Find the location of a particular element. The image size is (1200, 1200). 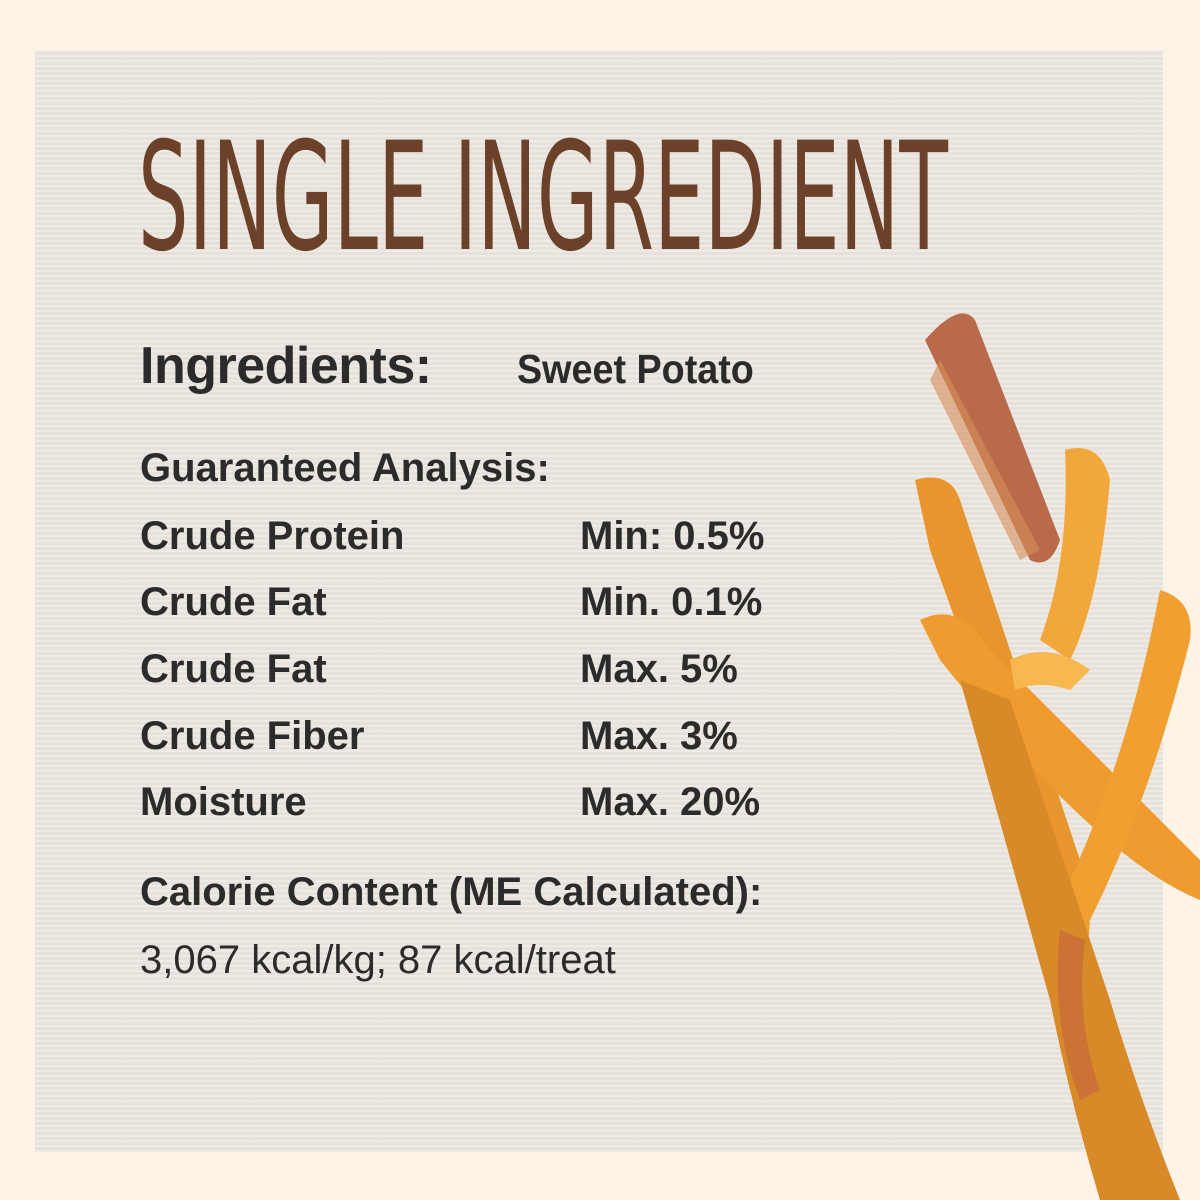

analysis-value: Max. 3% is located at coordinates (659, 736).